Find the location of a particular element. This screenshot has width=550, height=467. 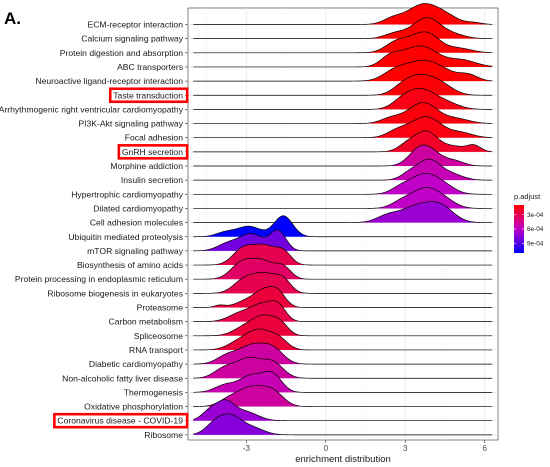

legend-tick-label: 3e-04 is located at coordinates (535, 215).